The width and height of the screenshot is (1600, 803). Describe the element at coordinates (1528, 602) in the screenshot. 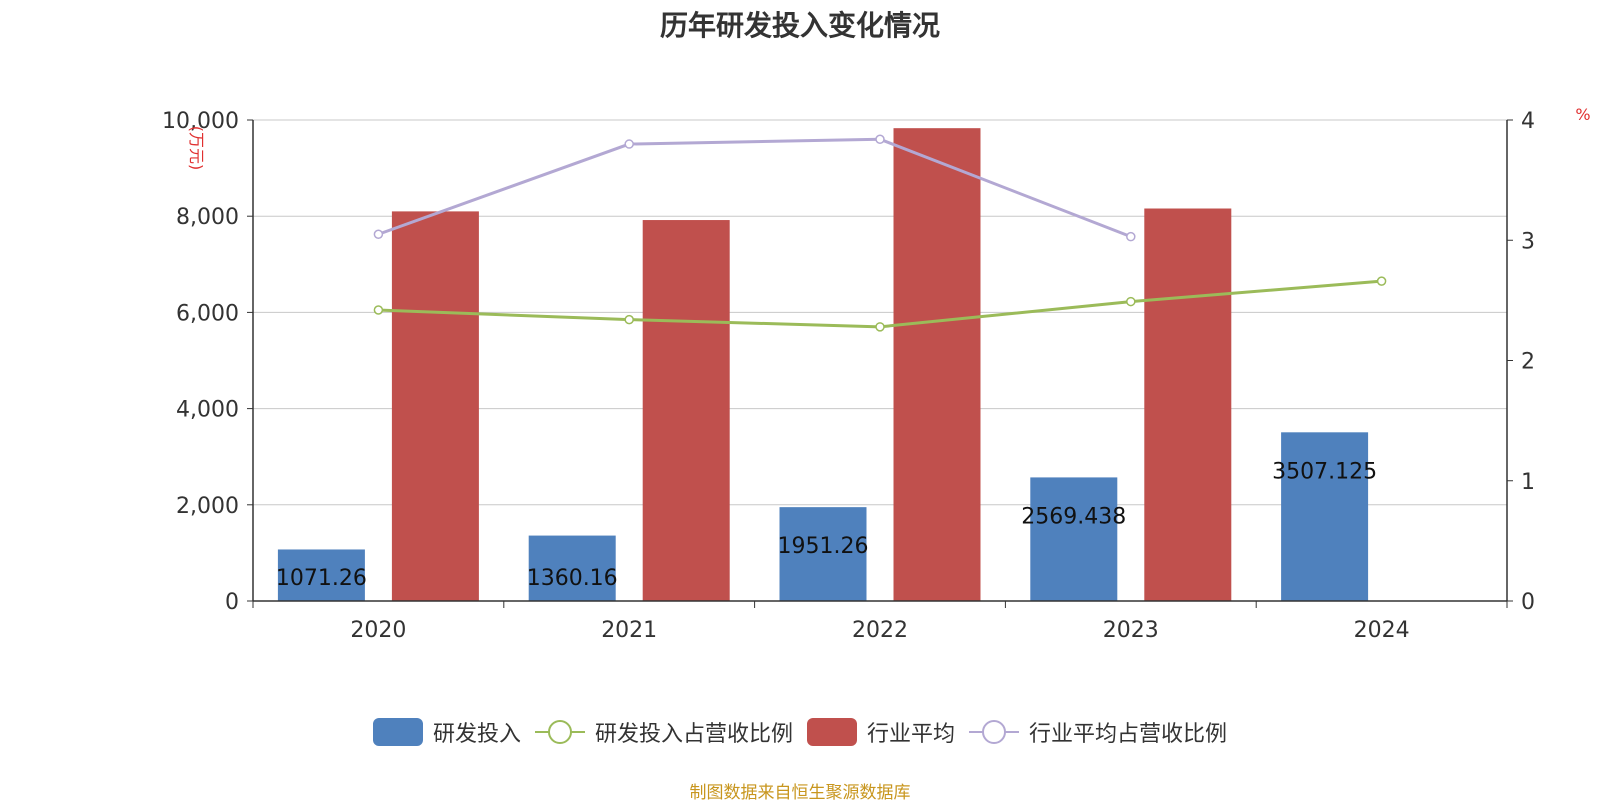

I see `y-right-tick-label: 0` at that location.